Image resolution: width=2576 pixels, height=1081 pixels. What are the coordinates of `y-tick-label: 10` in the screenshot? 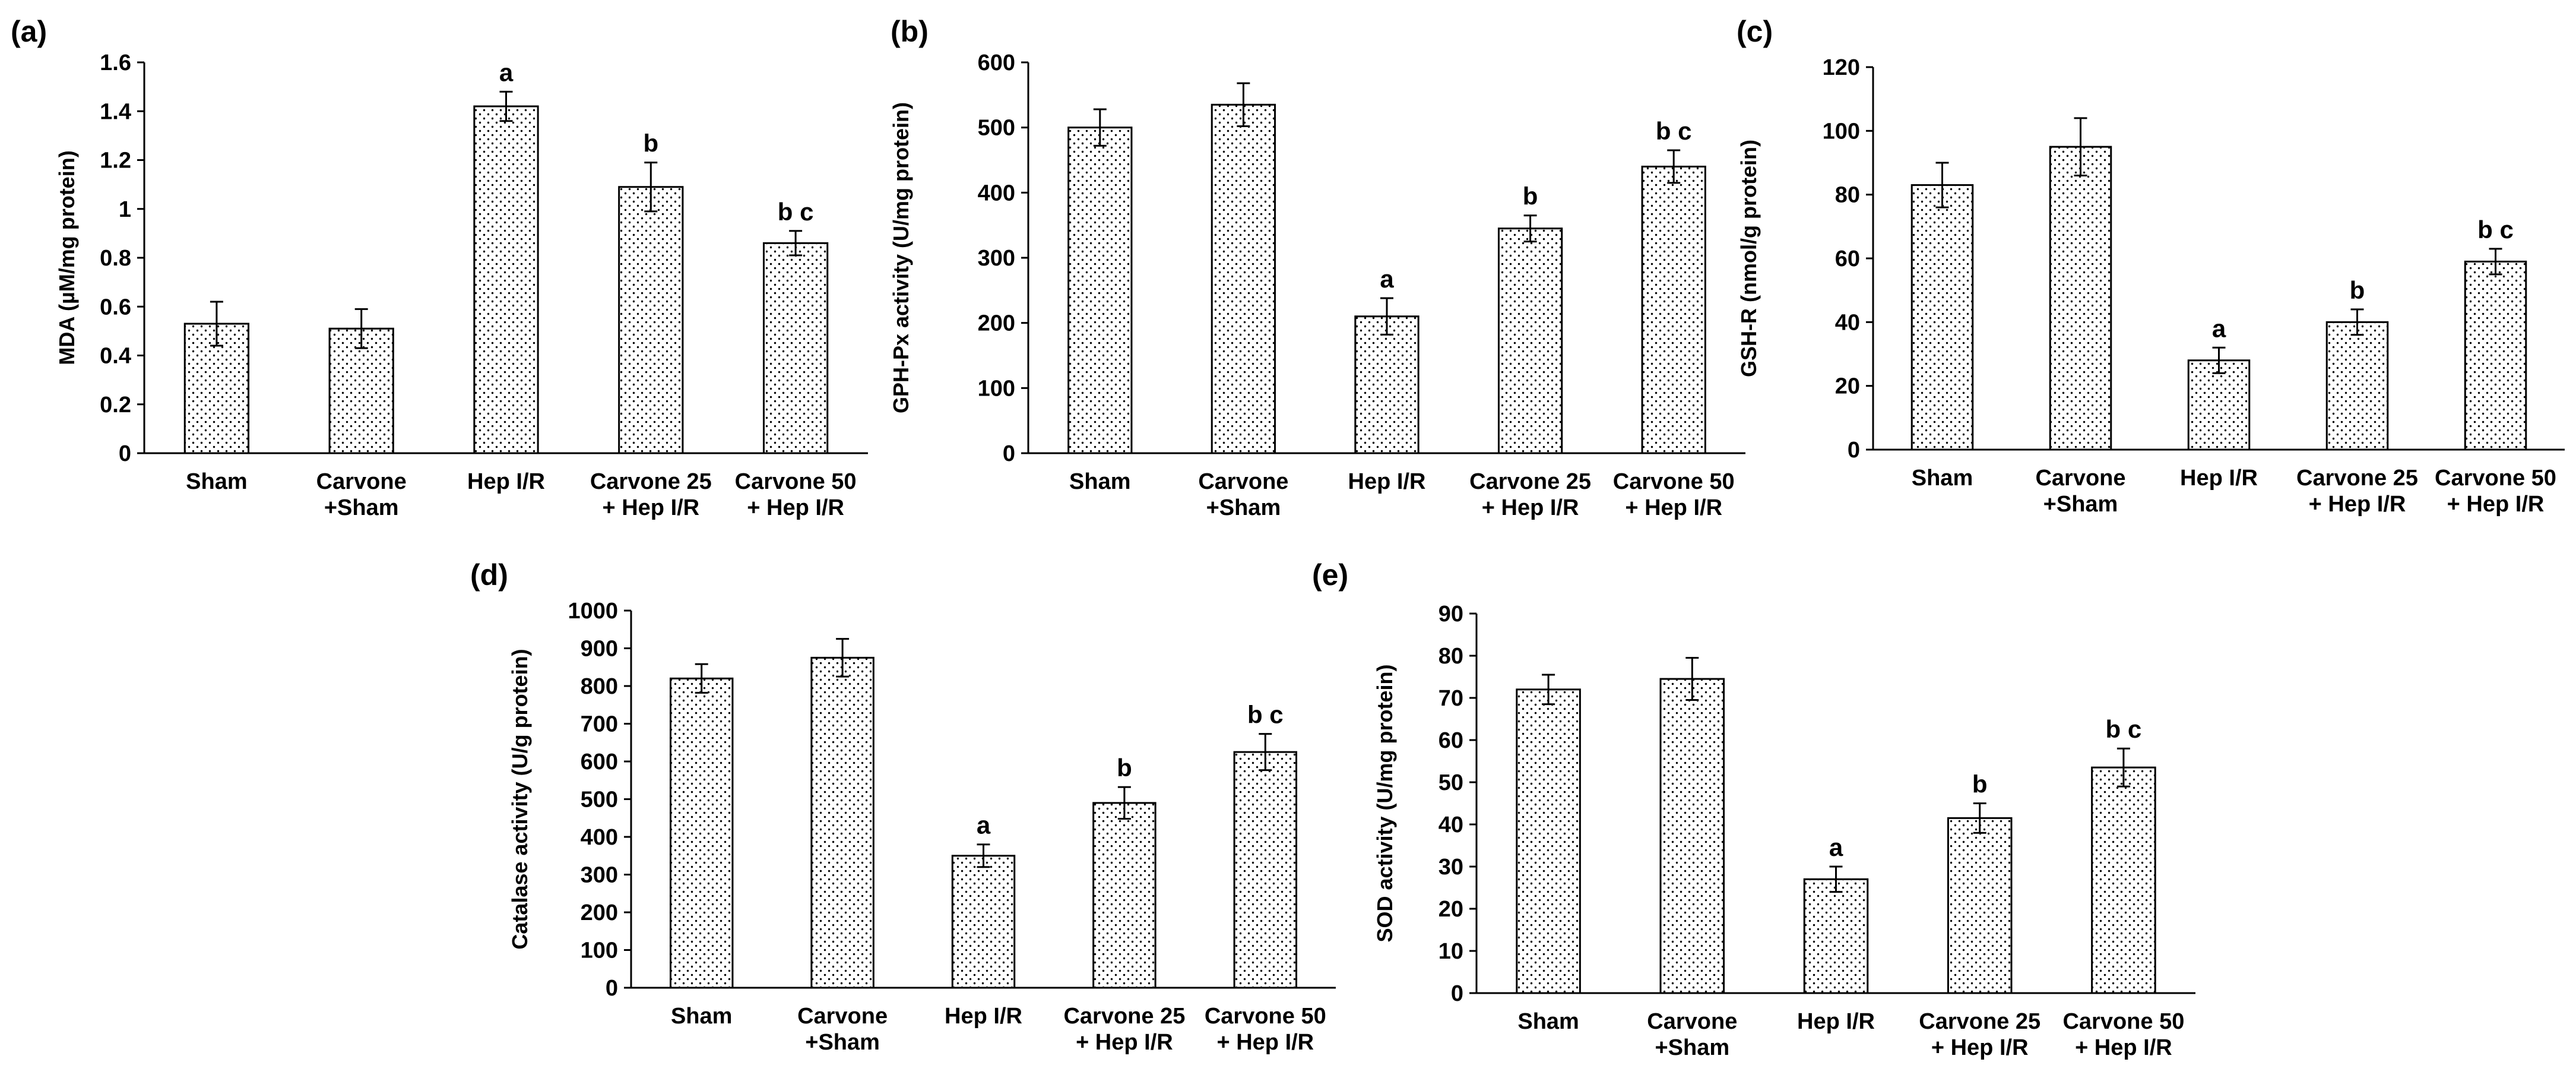 It's located at (1451, 951).